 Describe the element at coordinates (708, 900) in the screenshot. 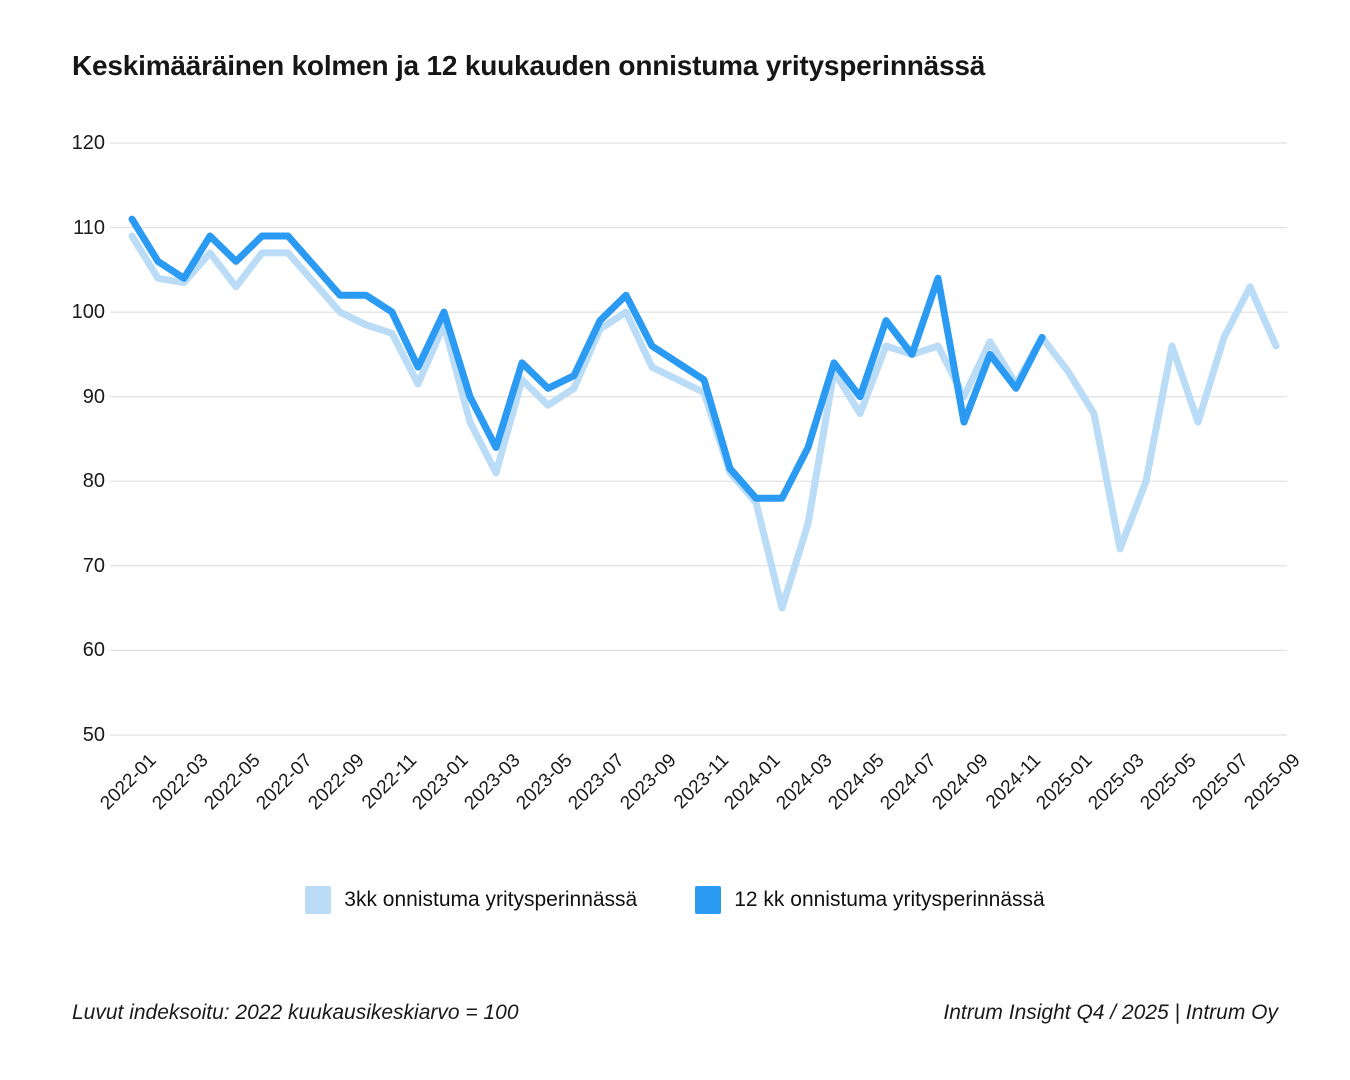

I see `legend-swatch-12kk` at that location.